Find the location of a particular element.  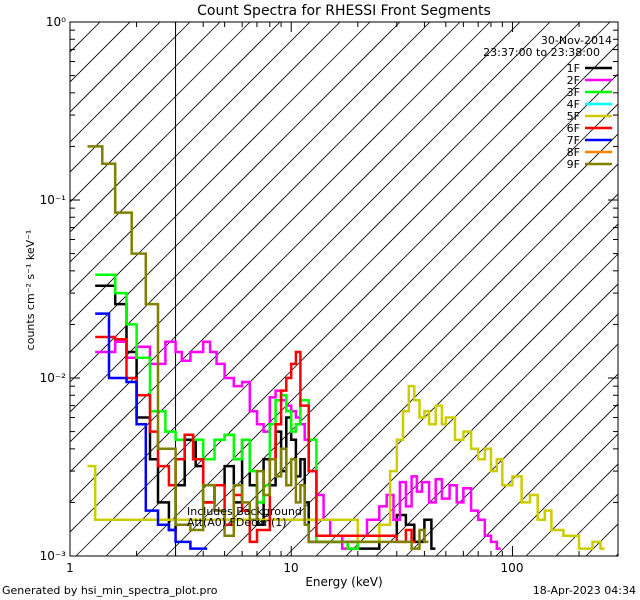

x-tick-label: 10 is located at coordinates (290, 568).